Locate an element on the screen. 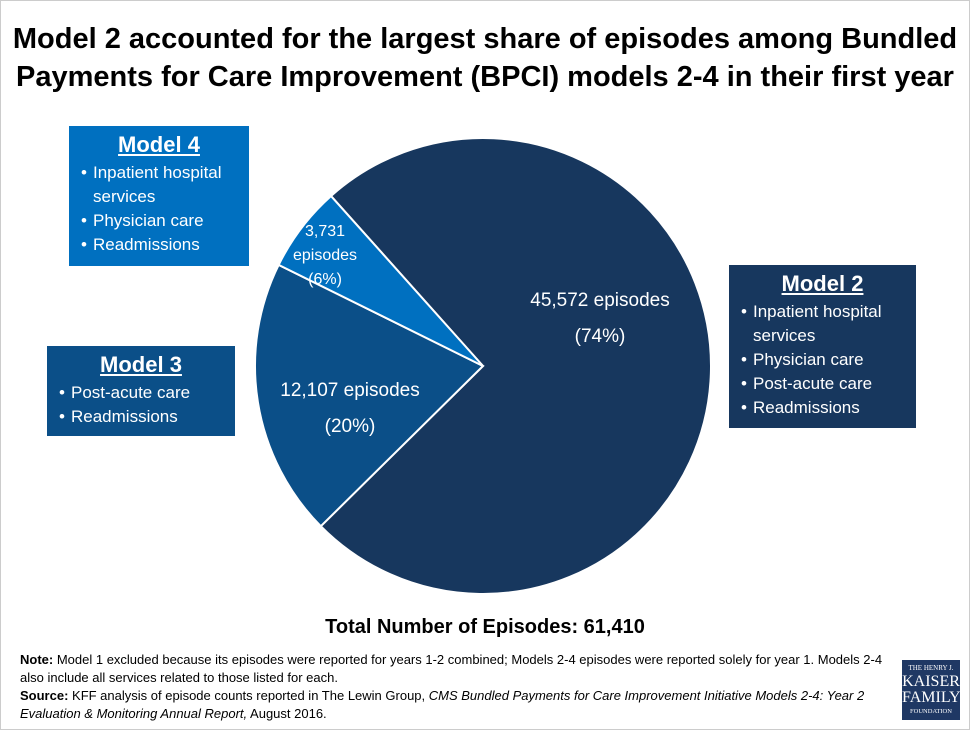  data-label: 45,572 episodes is located at coordinates (599, 300).